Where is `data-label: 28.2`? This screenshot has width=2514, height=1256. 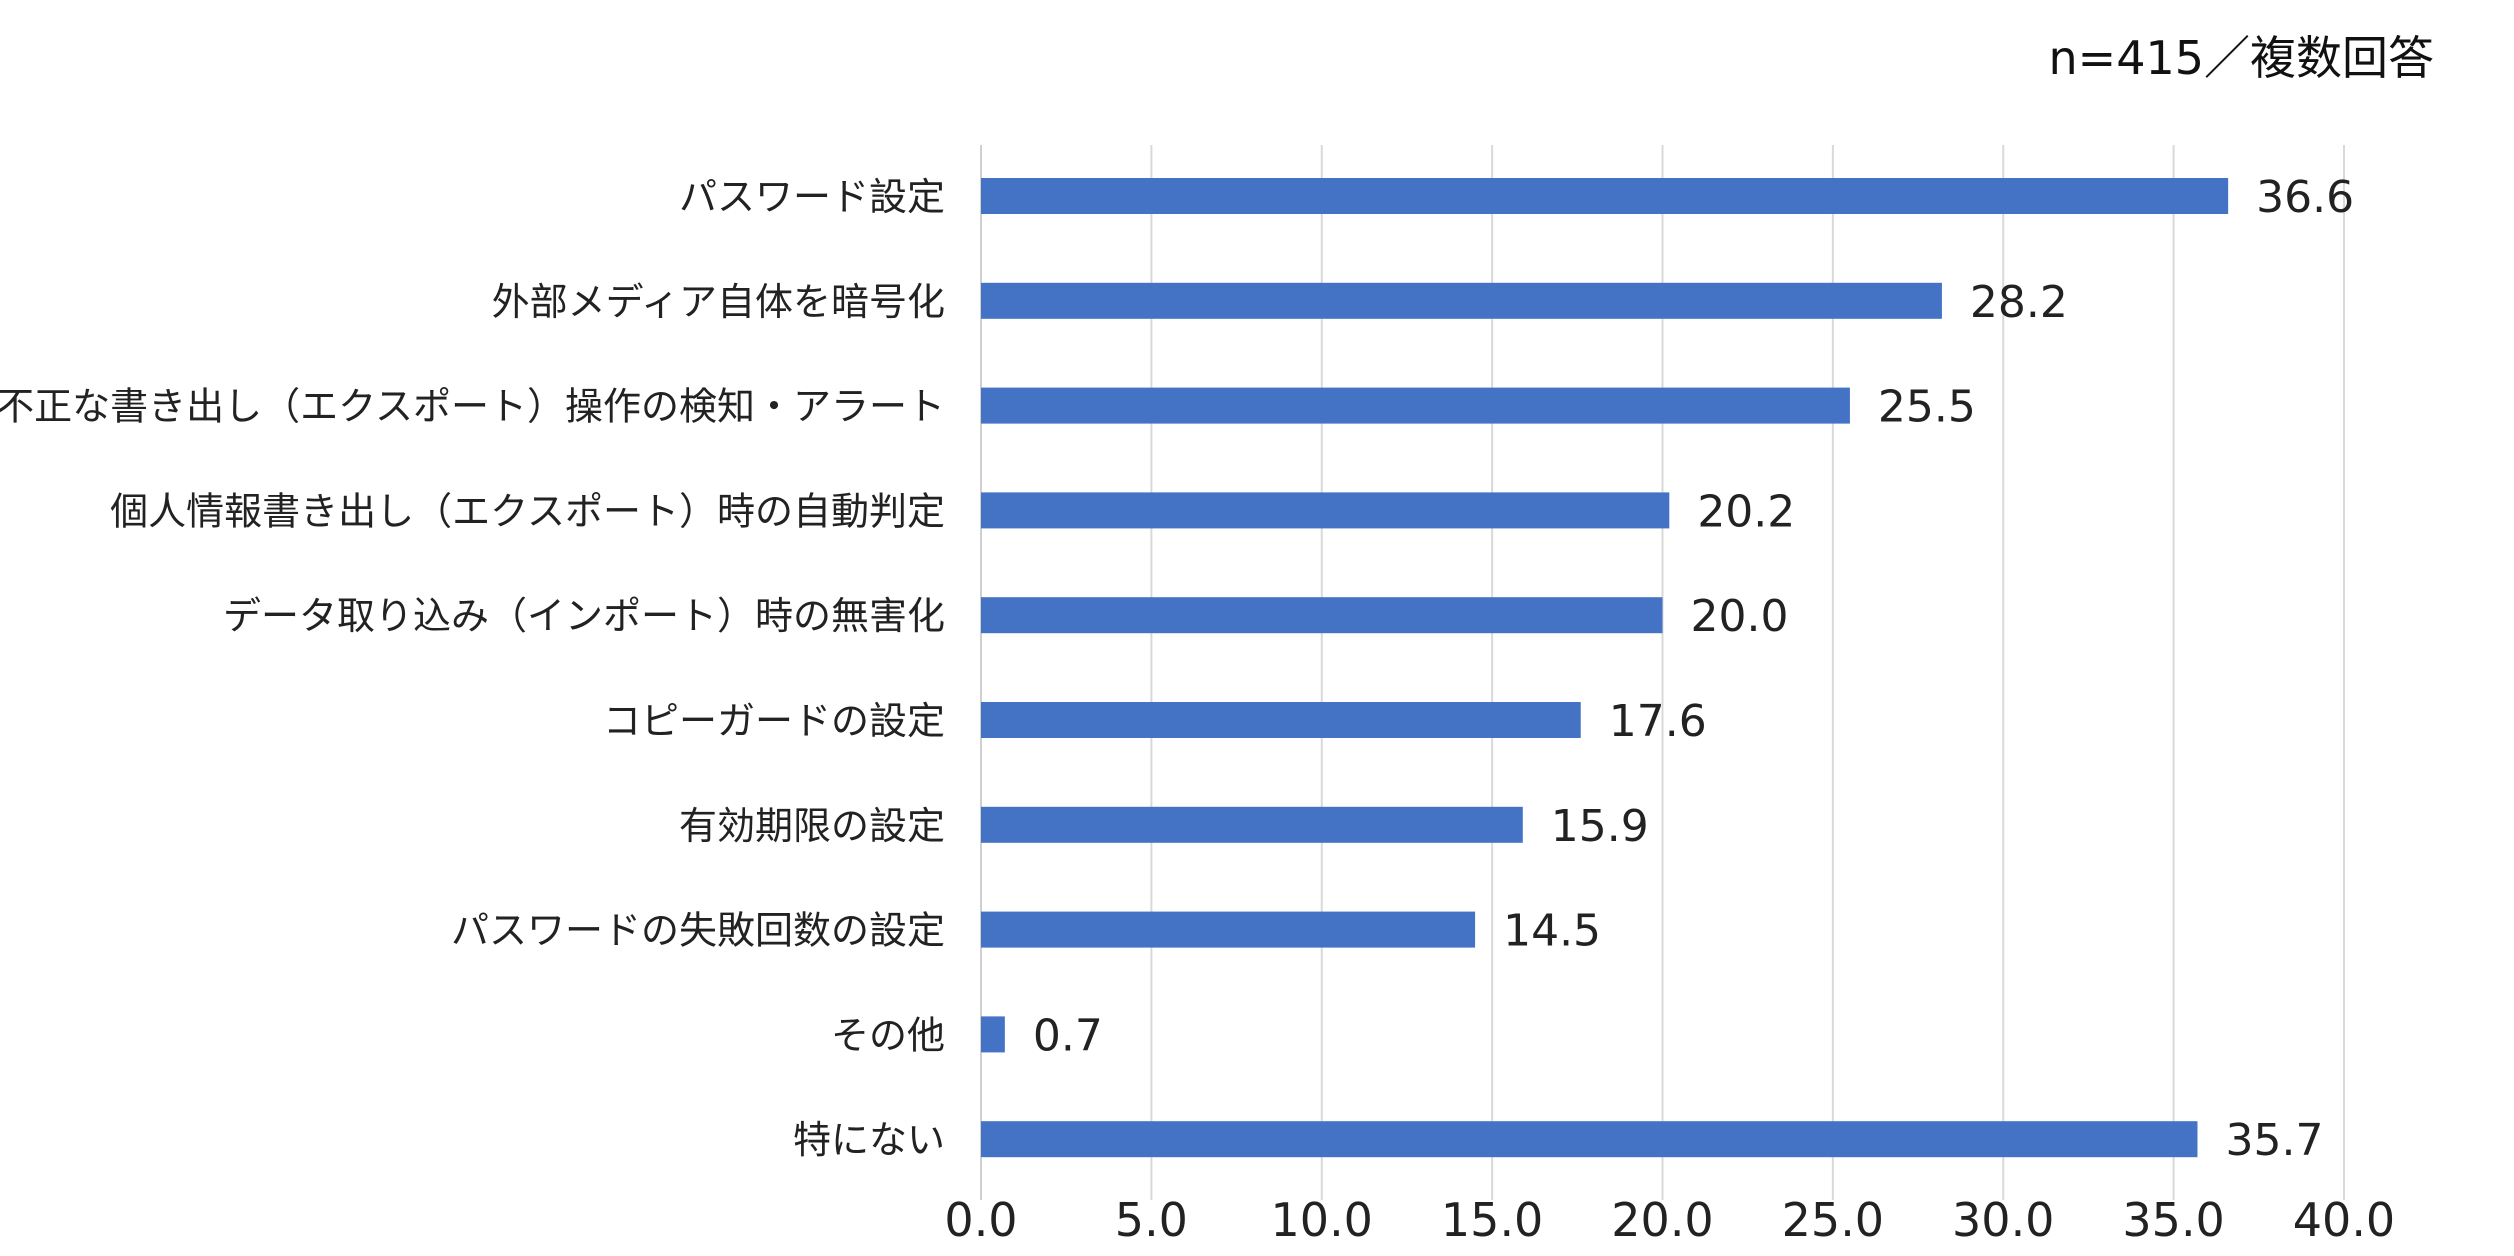
data-label: 28.2 is located at coordinates (2019, 302).